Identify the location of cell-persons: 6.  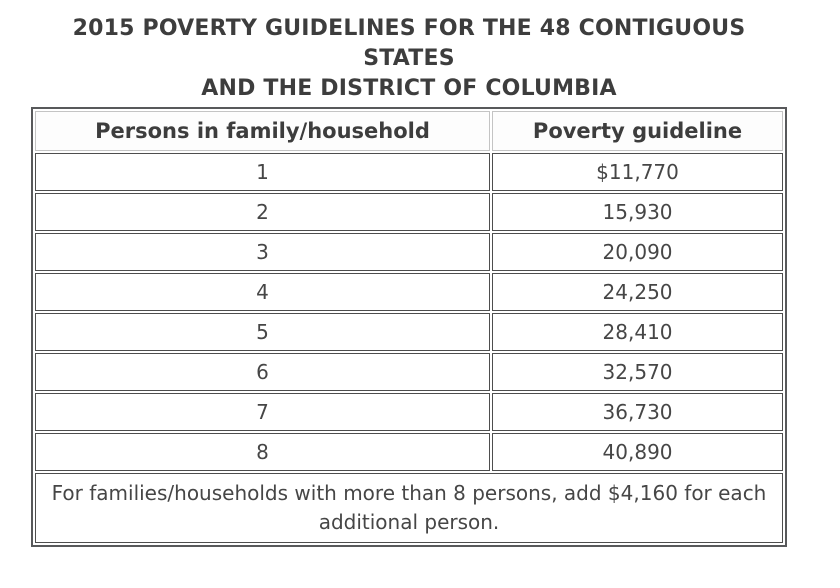
(263, 372).